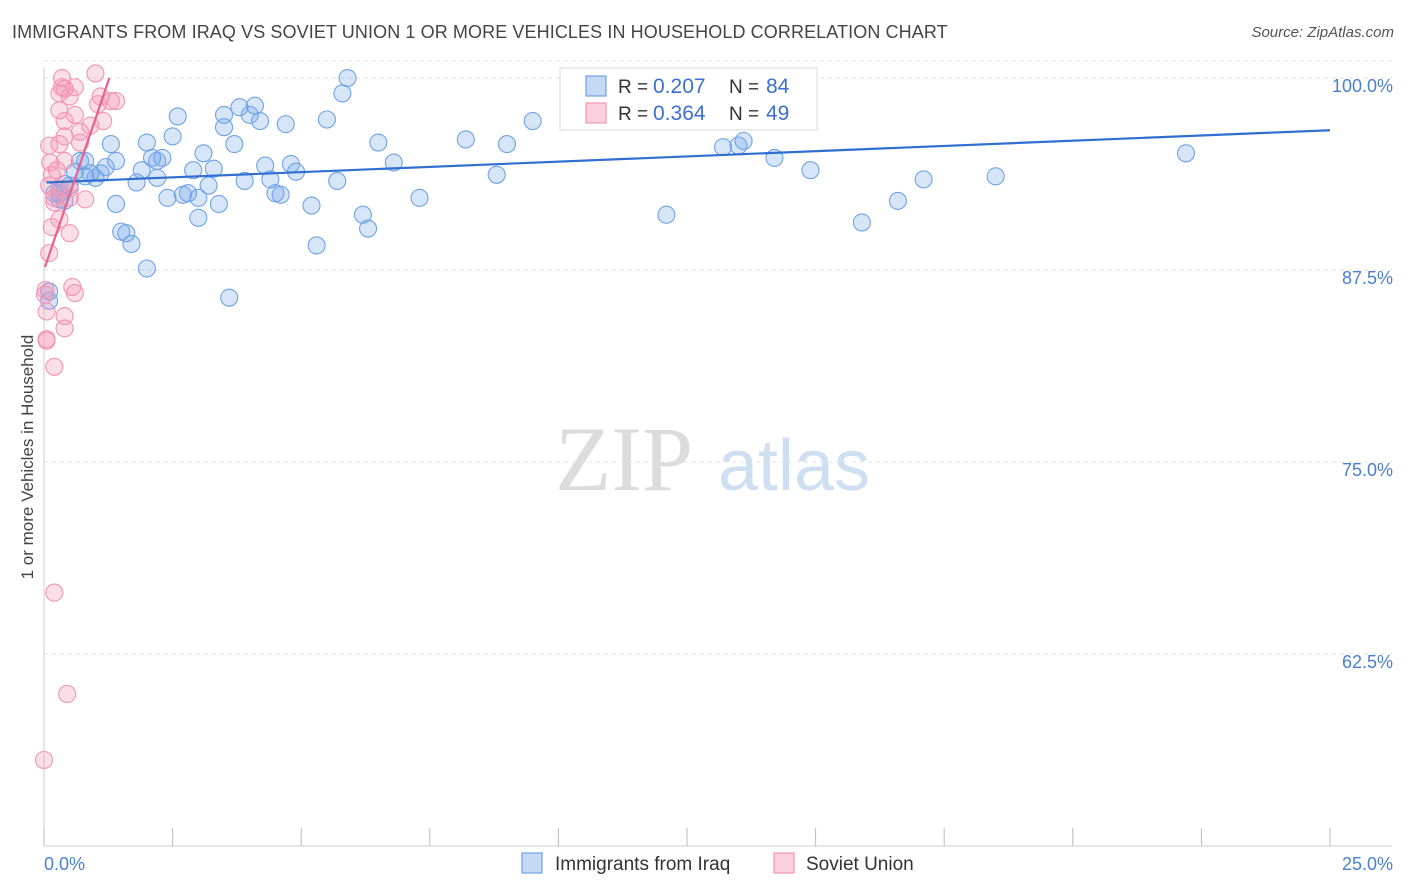 Image resolution: width=1406 pixels, height=892 pixels. I want to click on y-axis-label: 1 or more Vehicles in Household, so click(27, 457).